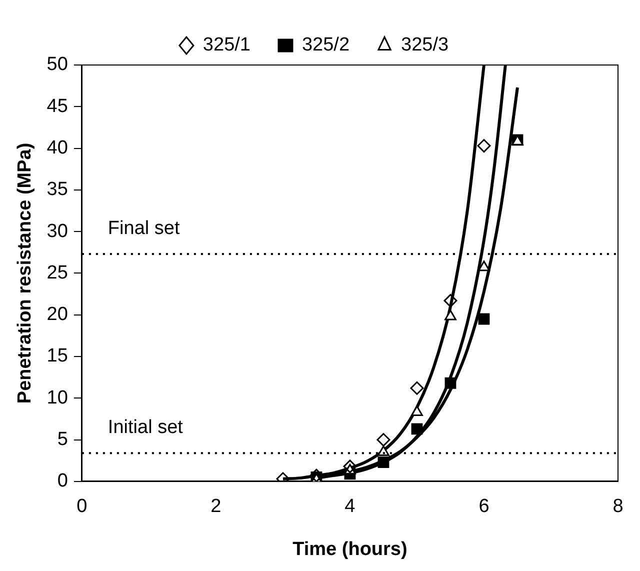  Describe the element at coordinates (618, 507) in the screenshot. I see `x-tick-label: 8` at that location.